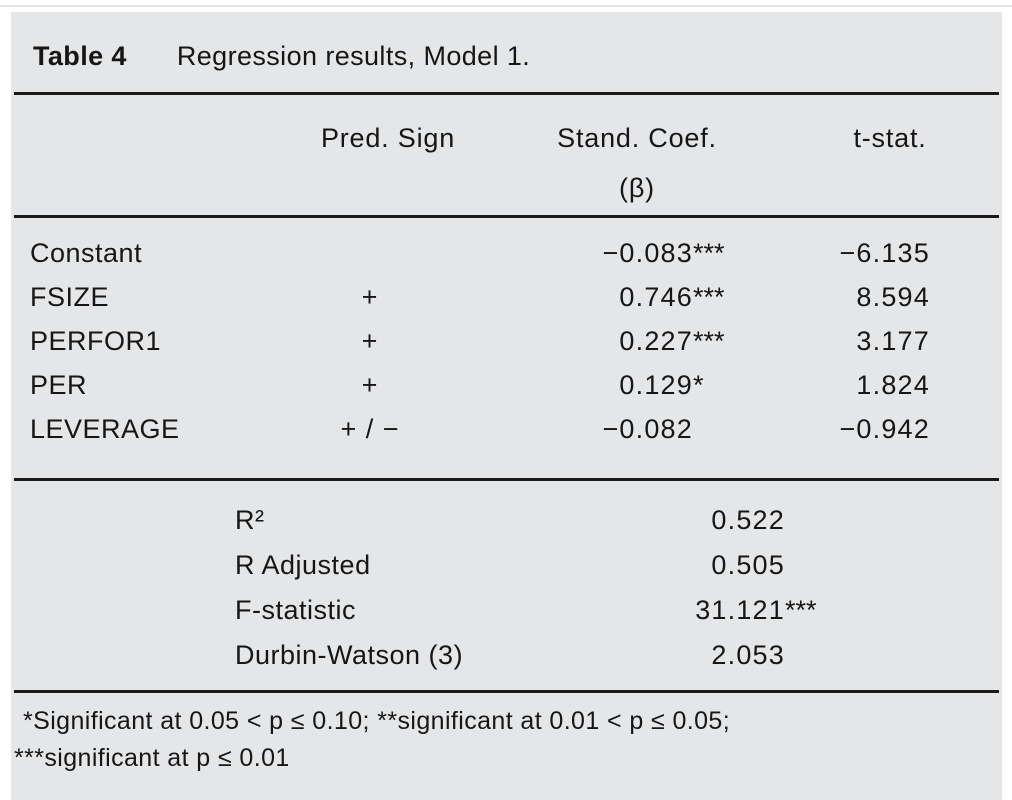  I want to click on stat-row: F-statistic 31.121***, so click(506, 610).